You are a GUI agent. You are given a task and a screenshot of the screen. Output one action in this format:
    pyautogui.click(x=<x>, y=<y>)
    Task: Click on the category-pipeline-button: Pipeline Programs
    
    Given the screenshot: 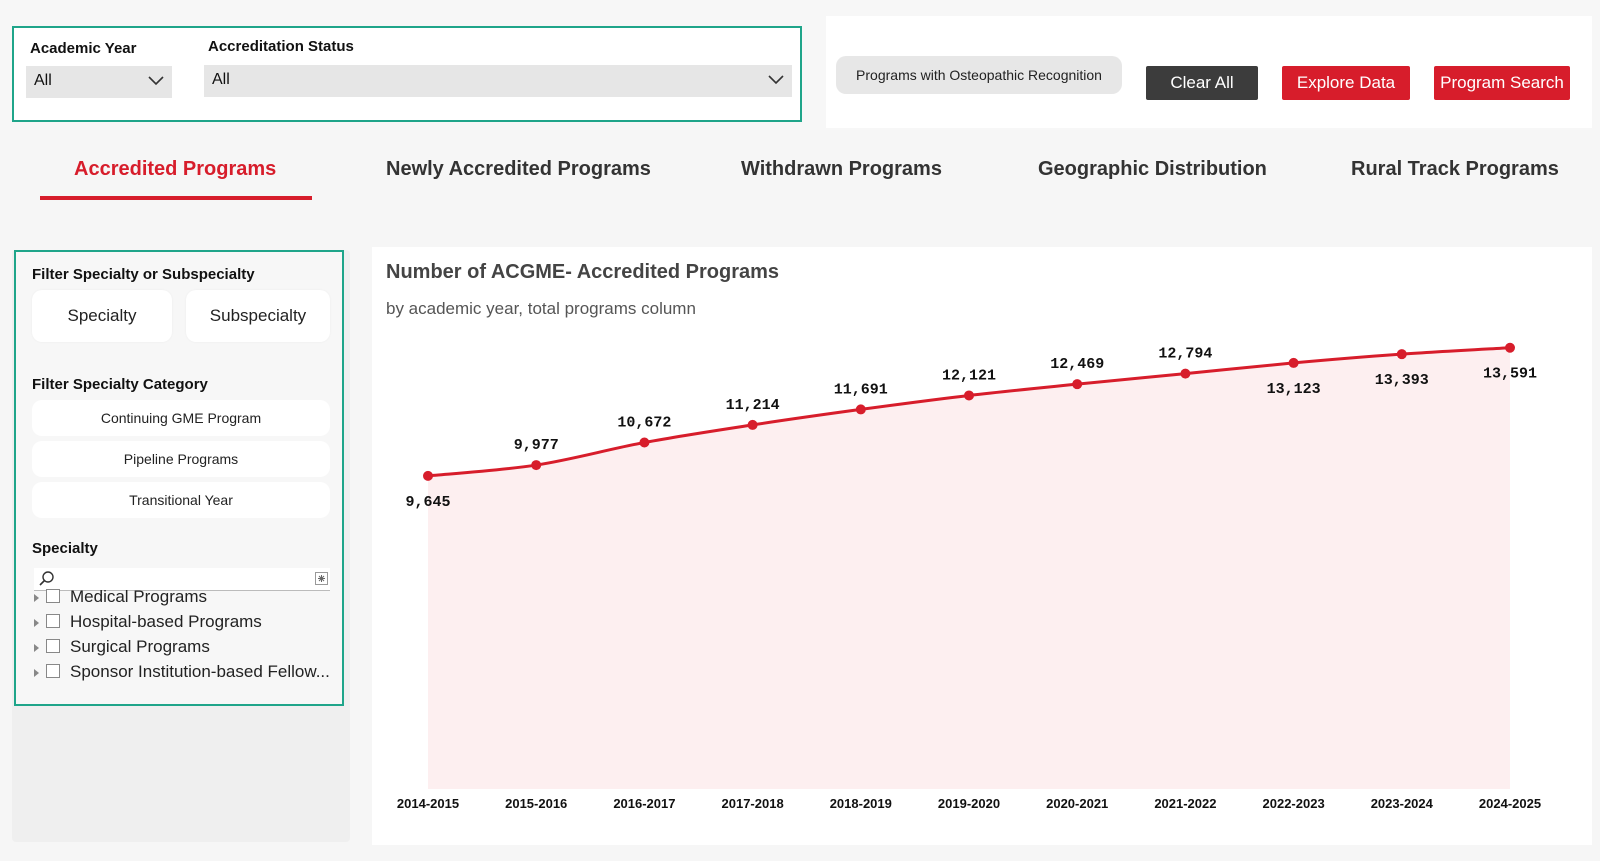 What is the action you would take?
    pyautogui.click(x=181, y=459)
    